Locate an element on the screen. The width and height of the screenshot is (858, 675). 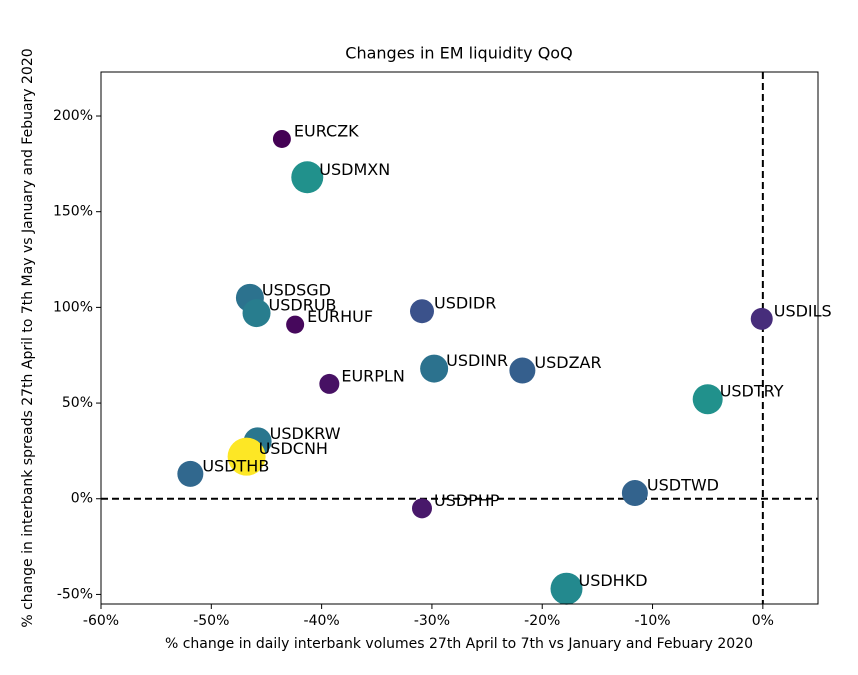
y-tick-label: 150% is located at coordinates (73, 212).